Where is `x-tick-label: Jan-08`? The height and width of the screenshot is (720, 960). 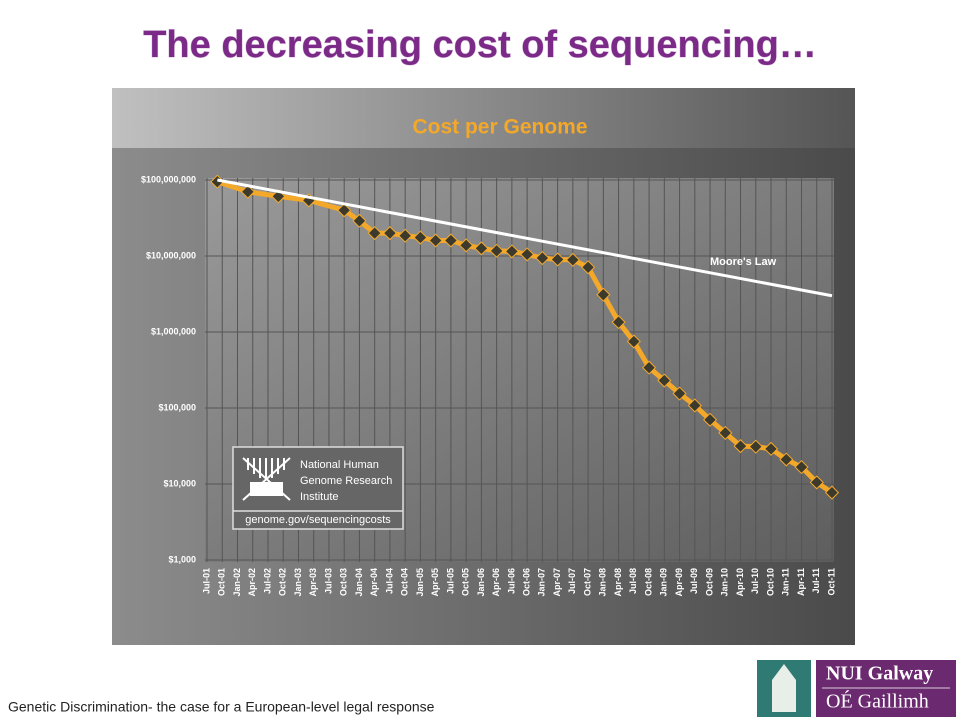
x-tick-label: Jan-08 is located at coordinates (603, 582).